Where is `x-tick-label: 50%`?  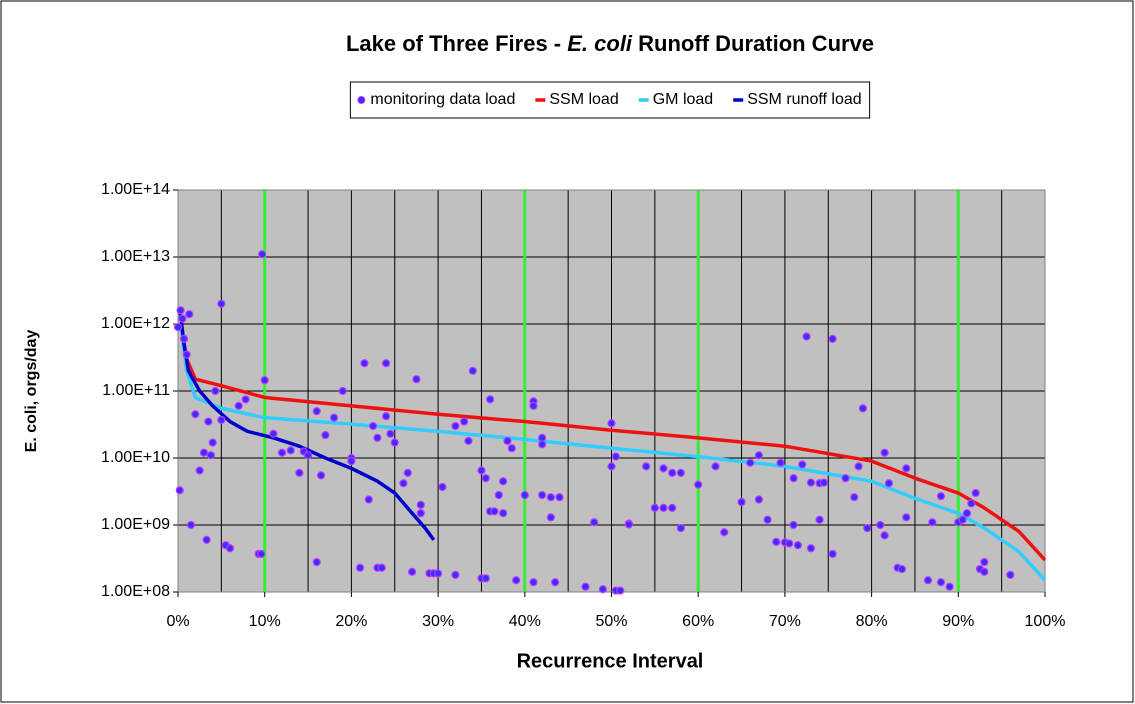
x-tick-label: 50% is located at coordinates (611, 621).